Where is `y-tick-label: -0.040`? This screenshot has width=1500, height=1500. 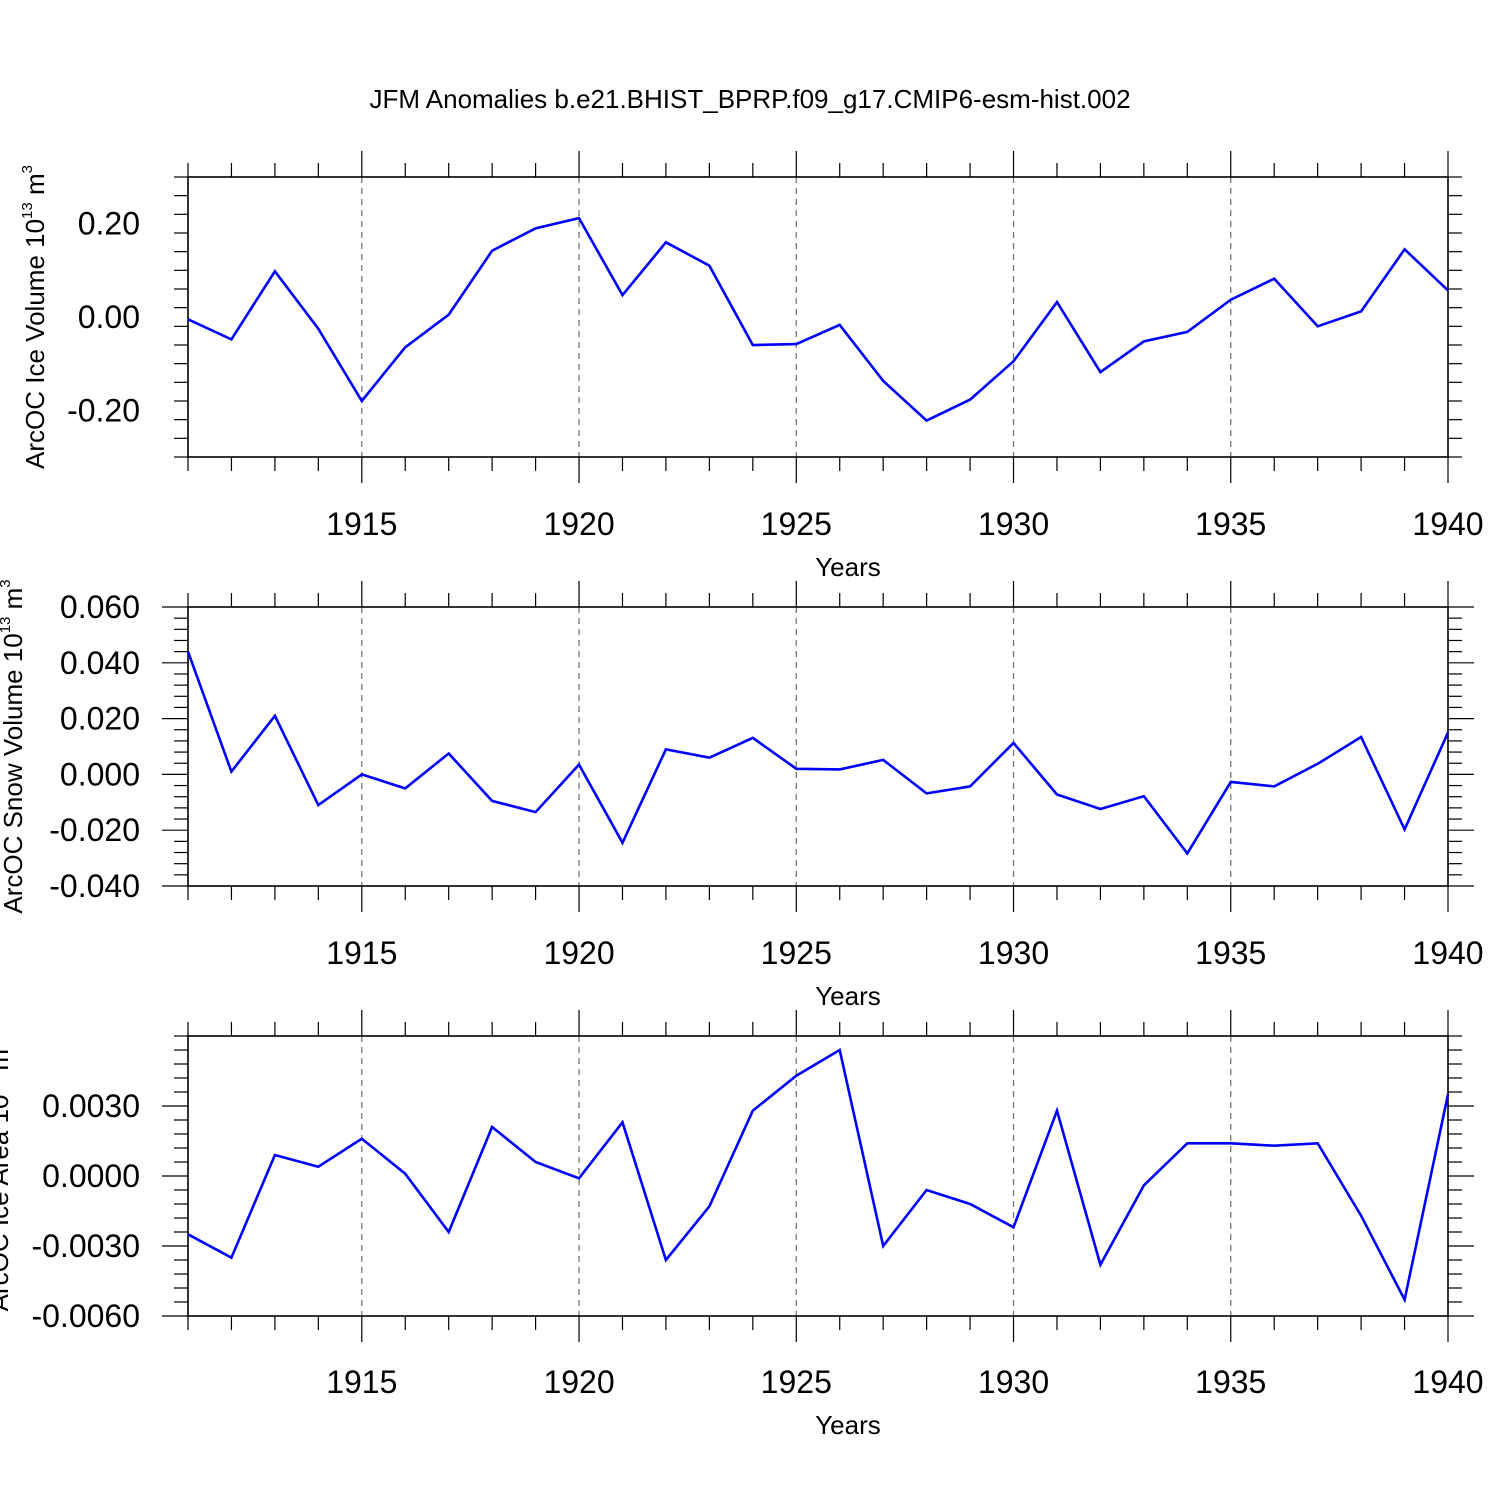 y-tick-label: -0.040 is located at coordinates (94, 886).